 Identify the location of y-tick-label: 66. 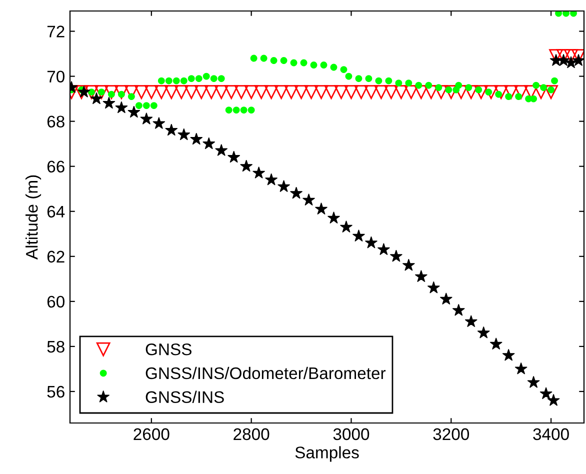
(55, 166).